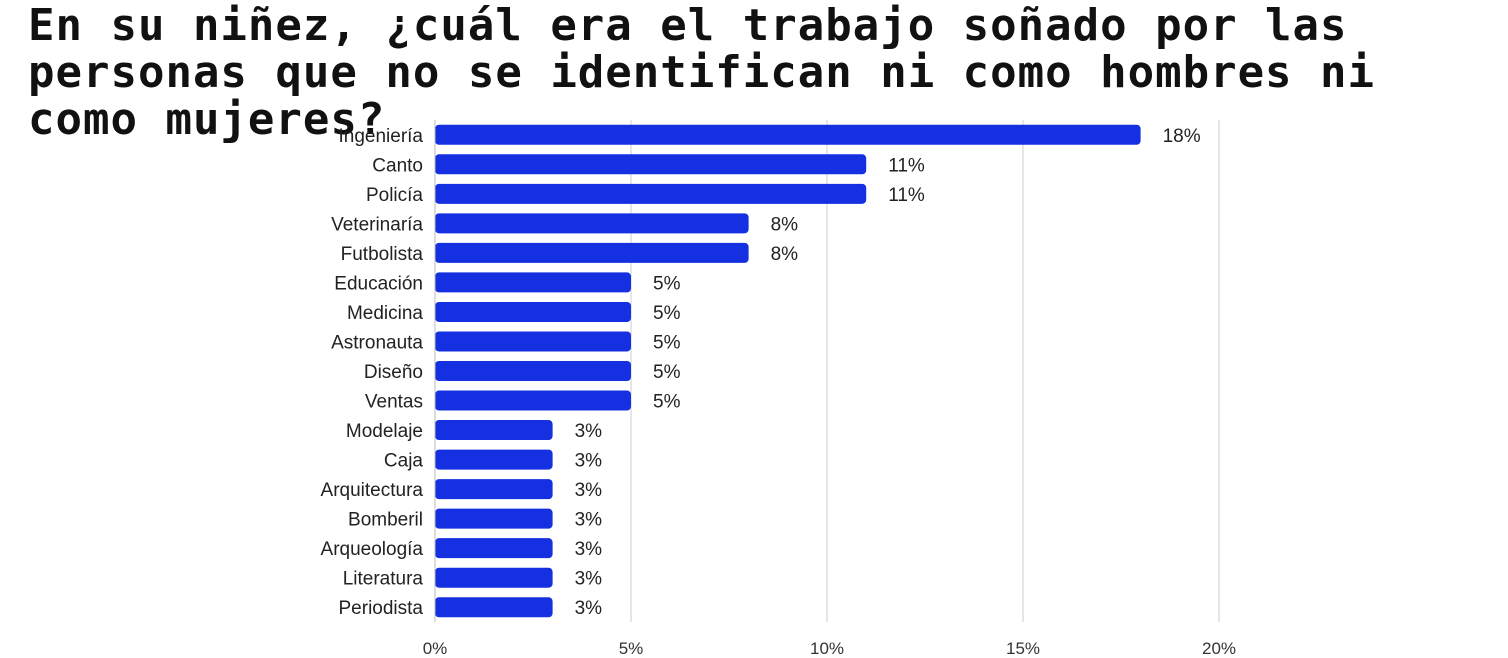 This screenshot has height=658, width=1508. I want to click on category-label: Ventas, so click(394, 402).